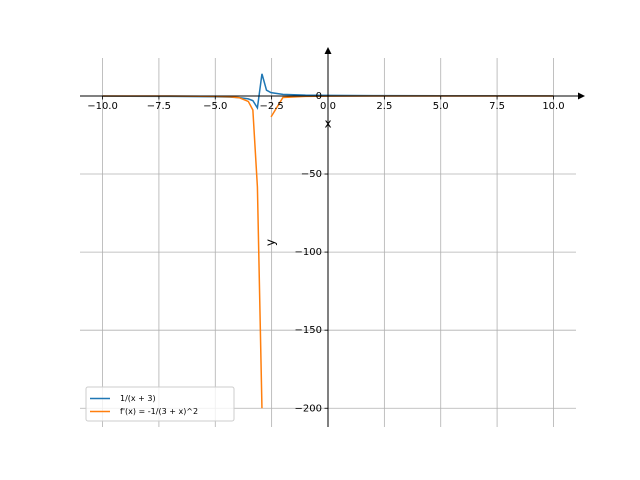 The width and height of the screenshot is (640, 480). What do you see at coordinates (384, 106) in the screenshot?
I see `x-tick-label: 2.5` at bounding box center [384, 106].